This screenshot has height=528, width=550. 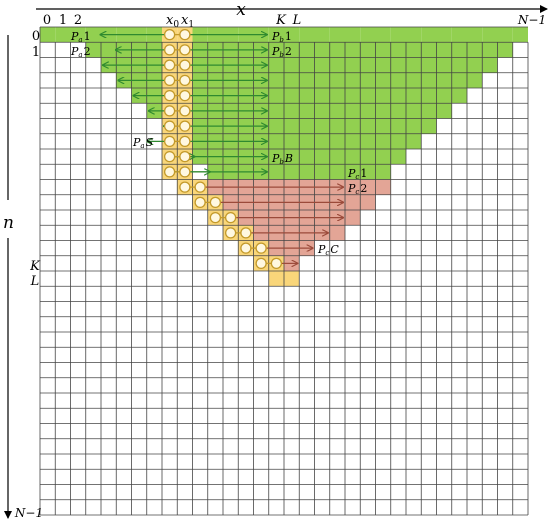 What do you see at coordinates (357, 174) in the screenshot?
I see `label-pc-1: Pc1` at bounding box center [357, 174].